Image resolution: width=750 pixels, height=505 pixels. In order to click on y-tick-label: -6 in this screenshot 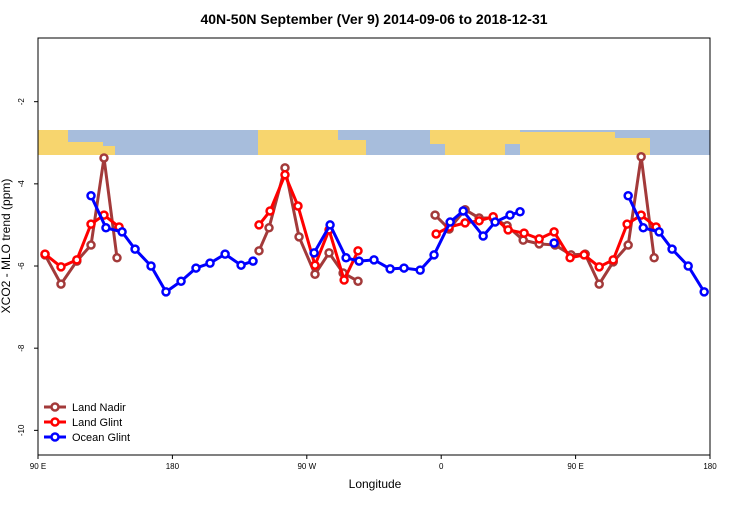, I will do `click(21, 266)`.